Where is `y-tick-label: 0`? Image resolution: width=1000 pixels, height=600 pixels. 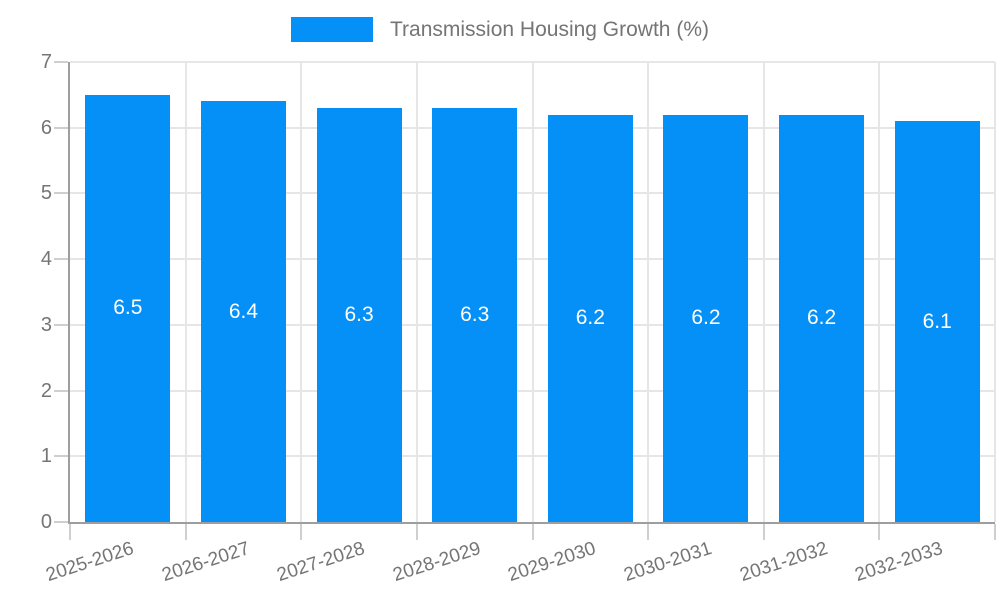 y-tick-label: 0 is located at coordinates (46, 522).